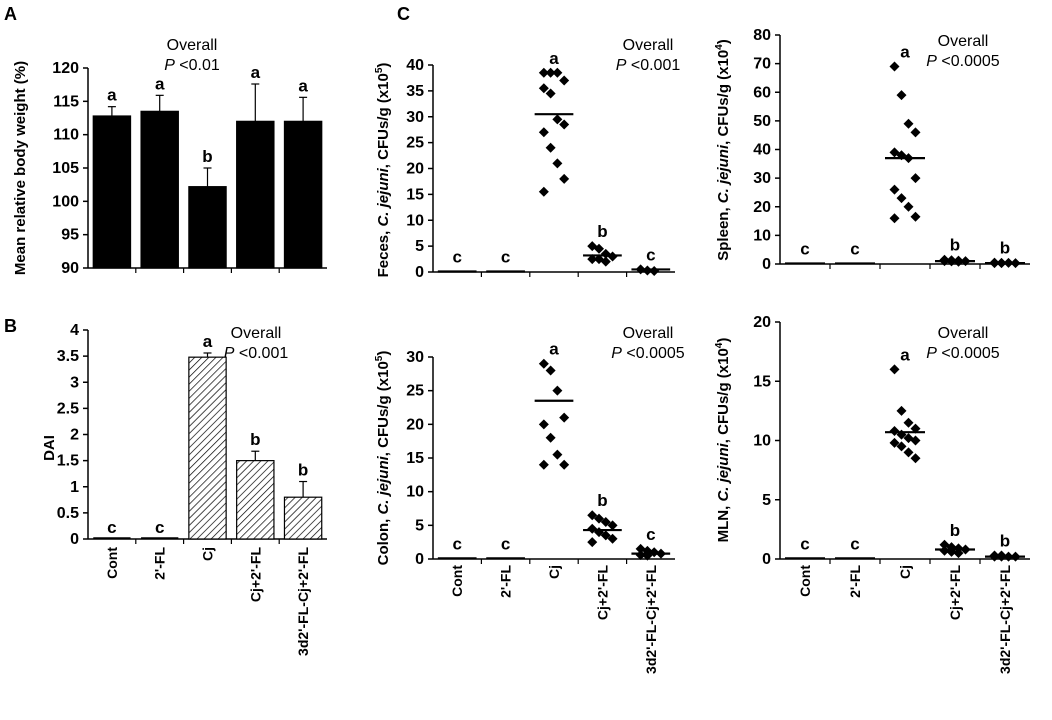 The image size is (1052, 720). What do you see at coordinates (762, 64) in the screenshot?
I see `y-tick-label: 70` at bounding box center [762, 64].